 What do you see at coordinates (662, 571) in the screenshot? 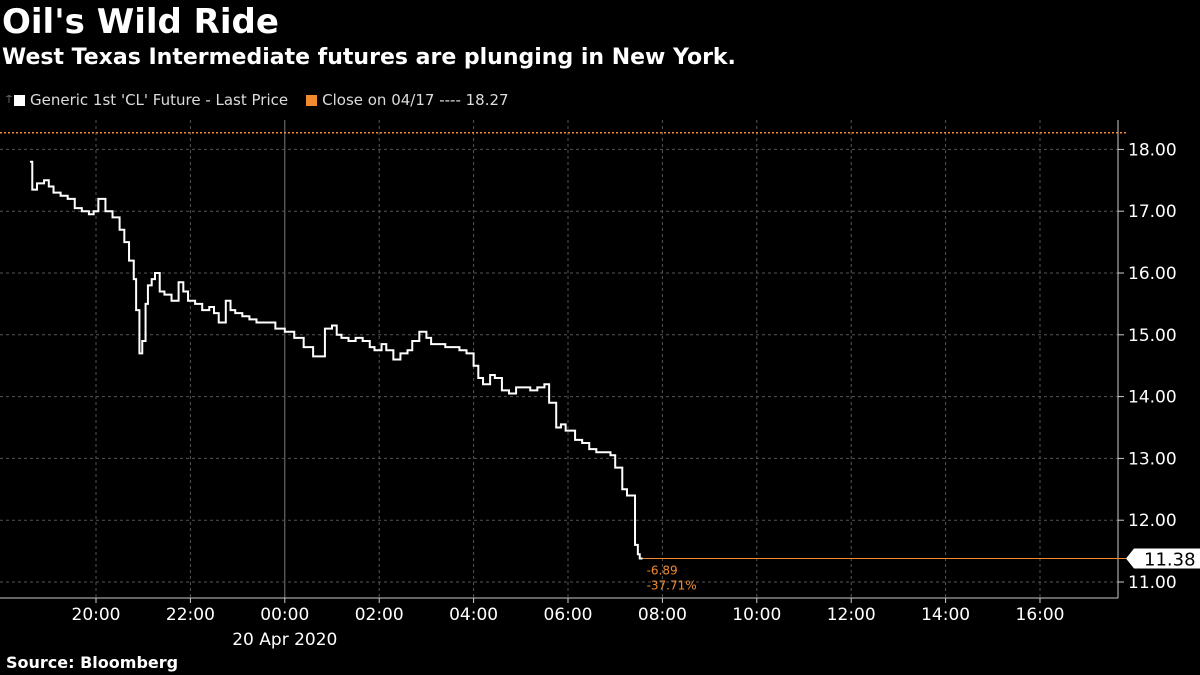
I see `change-absolute-label: -6.89` at bounding box center [662, 571].